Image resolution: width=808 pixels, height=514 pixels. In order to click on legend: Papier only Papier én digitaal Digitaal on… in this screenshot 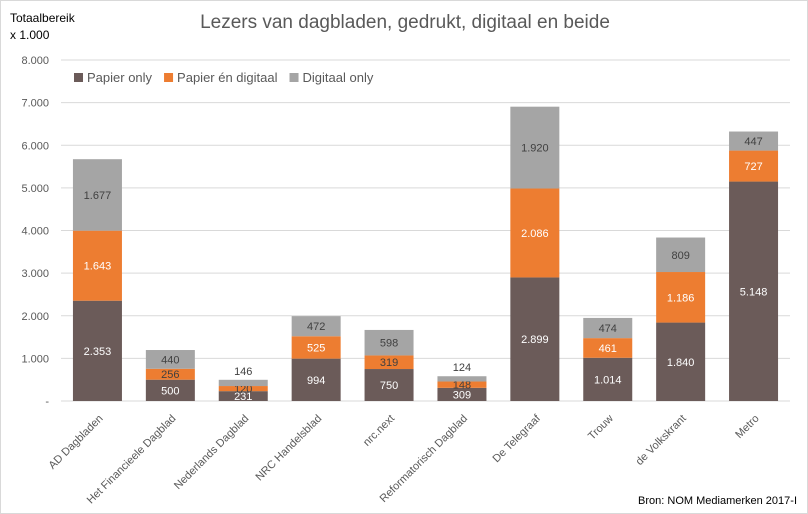, I will do `click(224, 77)`.